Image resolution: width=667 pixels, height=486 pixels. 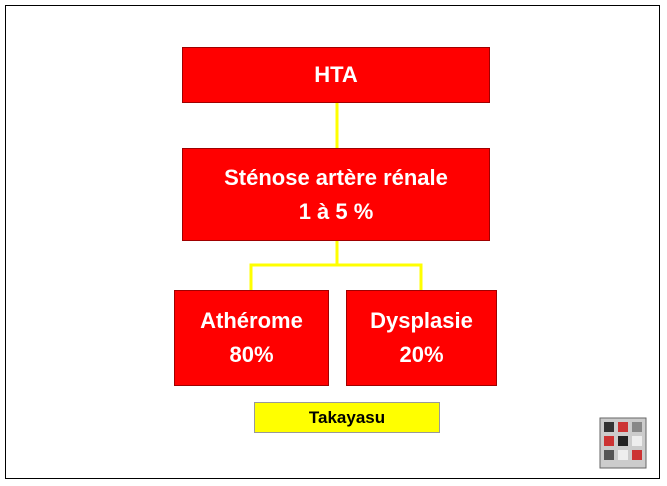 I want to click on node-stenose: Sténose artère rénale 1 à 5 %, so click(x=336, y=194).